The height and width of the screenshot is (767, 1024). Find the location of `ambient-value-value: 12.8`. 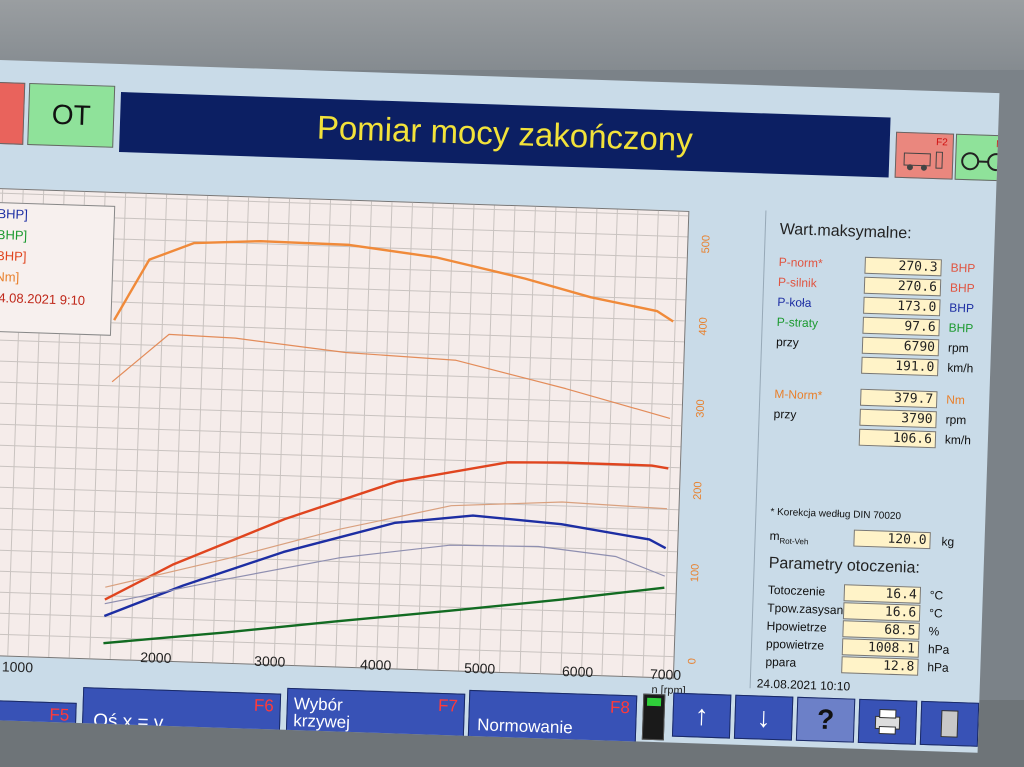

ambient-value-value: 12.8 is located at coordinates (880, 666).